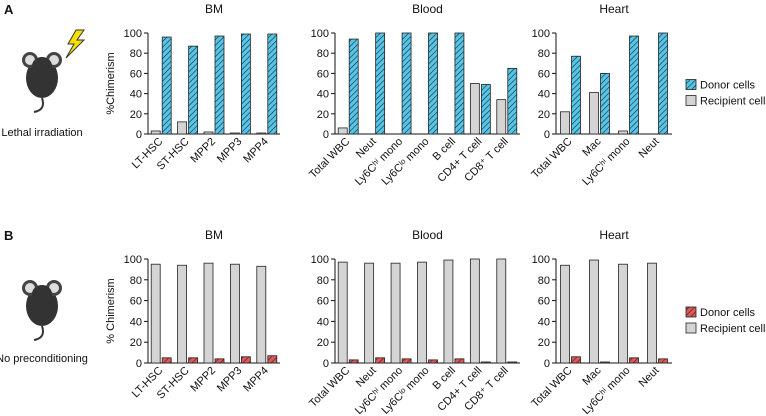 The width and height of the screenshot is (766, 416). What do you see at coordinates (111, 310) in the screenshot?
I see `y-axis-label: % Chimerism` at bounding box center [111, 310].